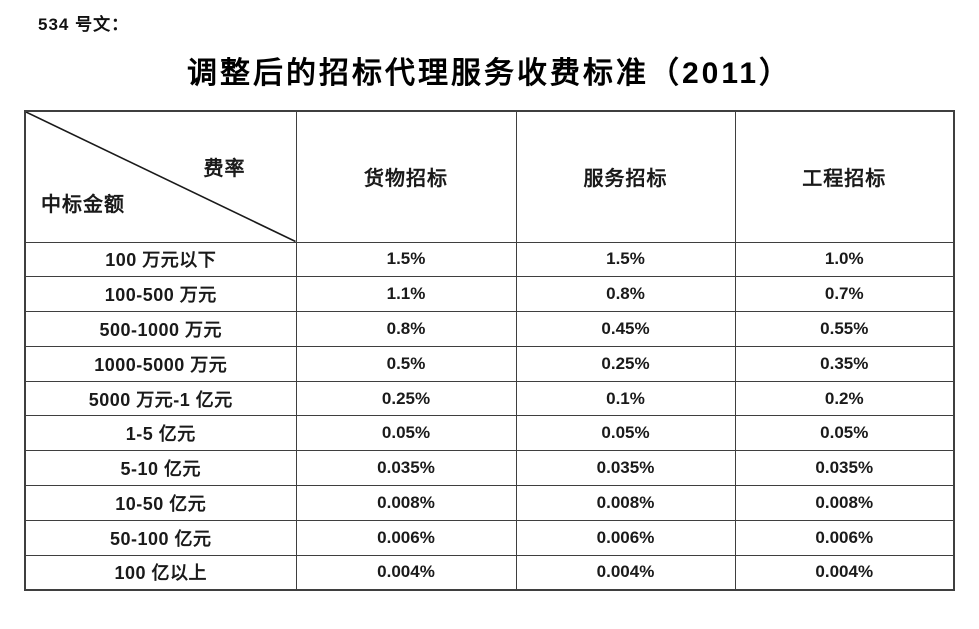 Image resolution: width=979 pixels, height=629 pixels. I want to click on amount-cell: 1000-5000 万元, so click(160, 363).